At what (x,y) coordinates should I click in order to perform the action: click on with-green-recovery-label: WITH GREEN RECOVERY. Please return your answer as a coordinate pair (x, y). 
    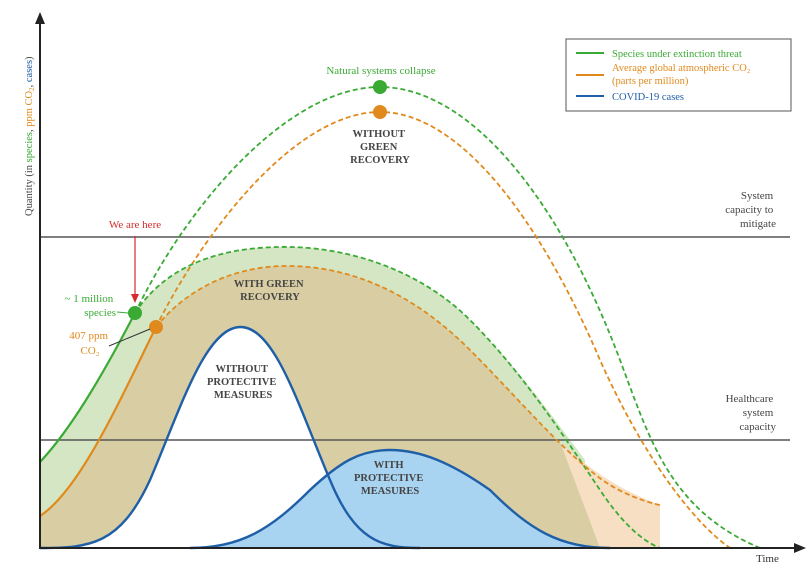
    Looking at the image, I should click on (270, 291).